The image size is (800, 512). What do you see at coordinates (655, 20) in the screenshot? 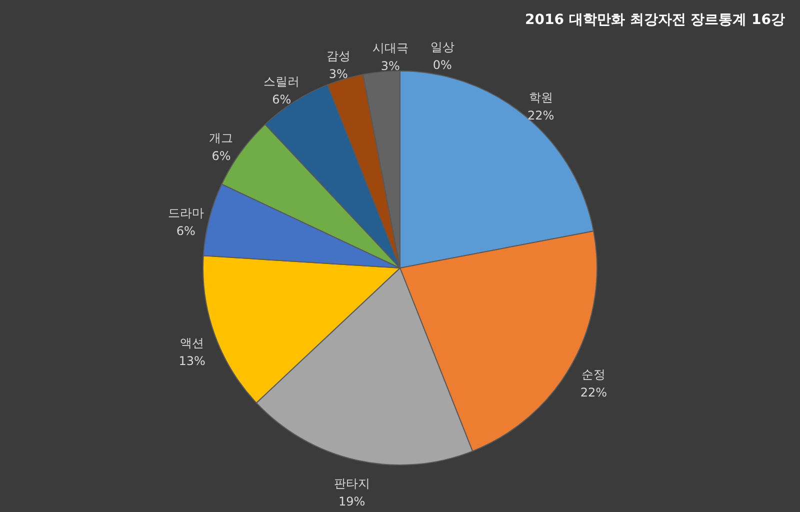
I see `text: 2016 대학만화 최강자전 장르통계 16강` at bounding box center [655, 20].